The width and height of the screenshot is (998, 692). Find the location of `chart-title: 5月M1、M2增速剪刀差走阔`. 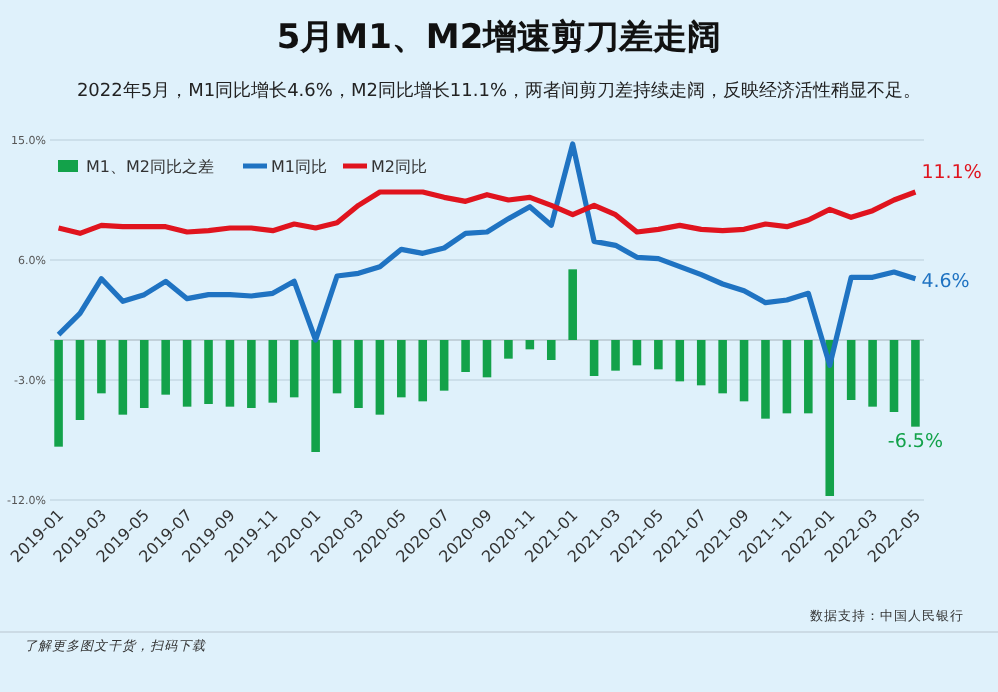

chart-title: 5月M1、M2增速剪刀差走阔 is located at coordinates (499, 38).